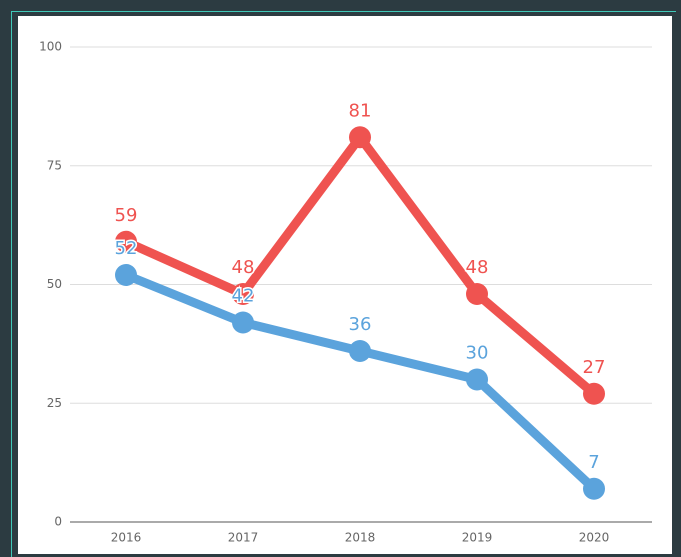  I want to click on x-tick-label: 2020, so click(594, 538).